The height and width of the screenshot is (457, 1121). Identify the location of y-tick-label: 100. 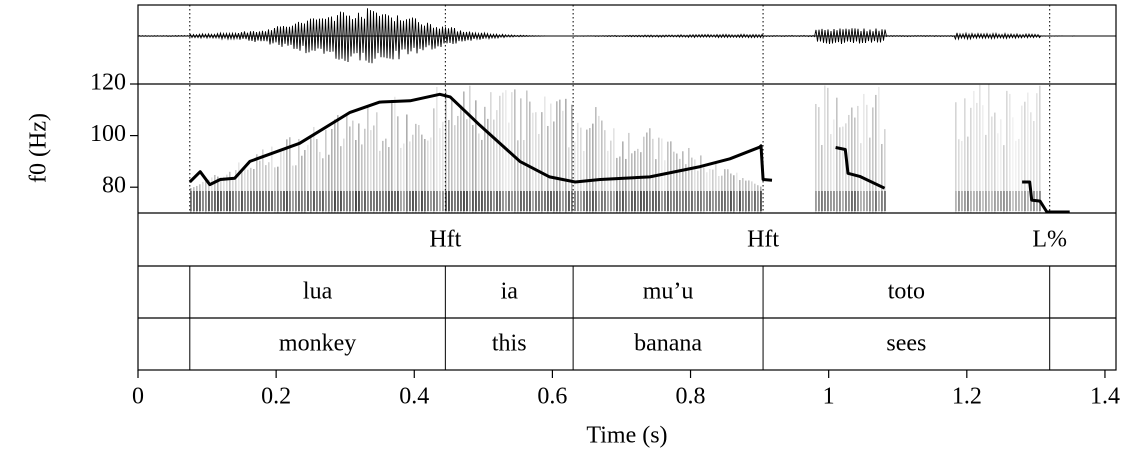
(108, 134).